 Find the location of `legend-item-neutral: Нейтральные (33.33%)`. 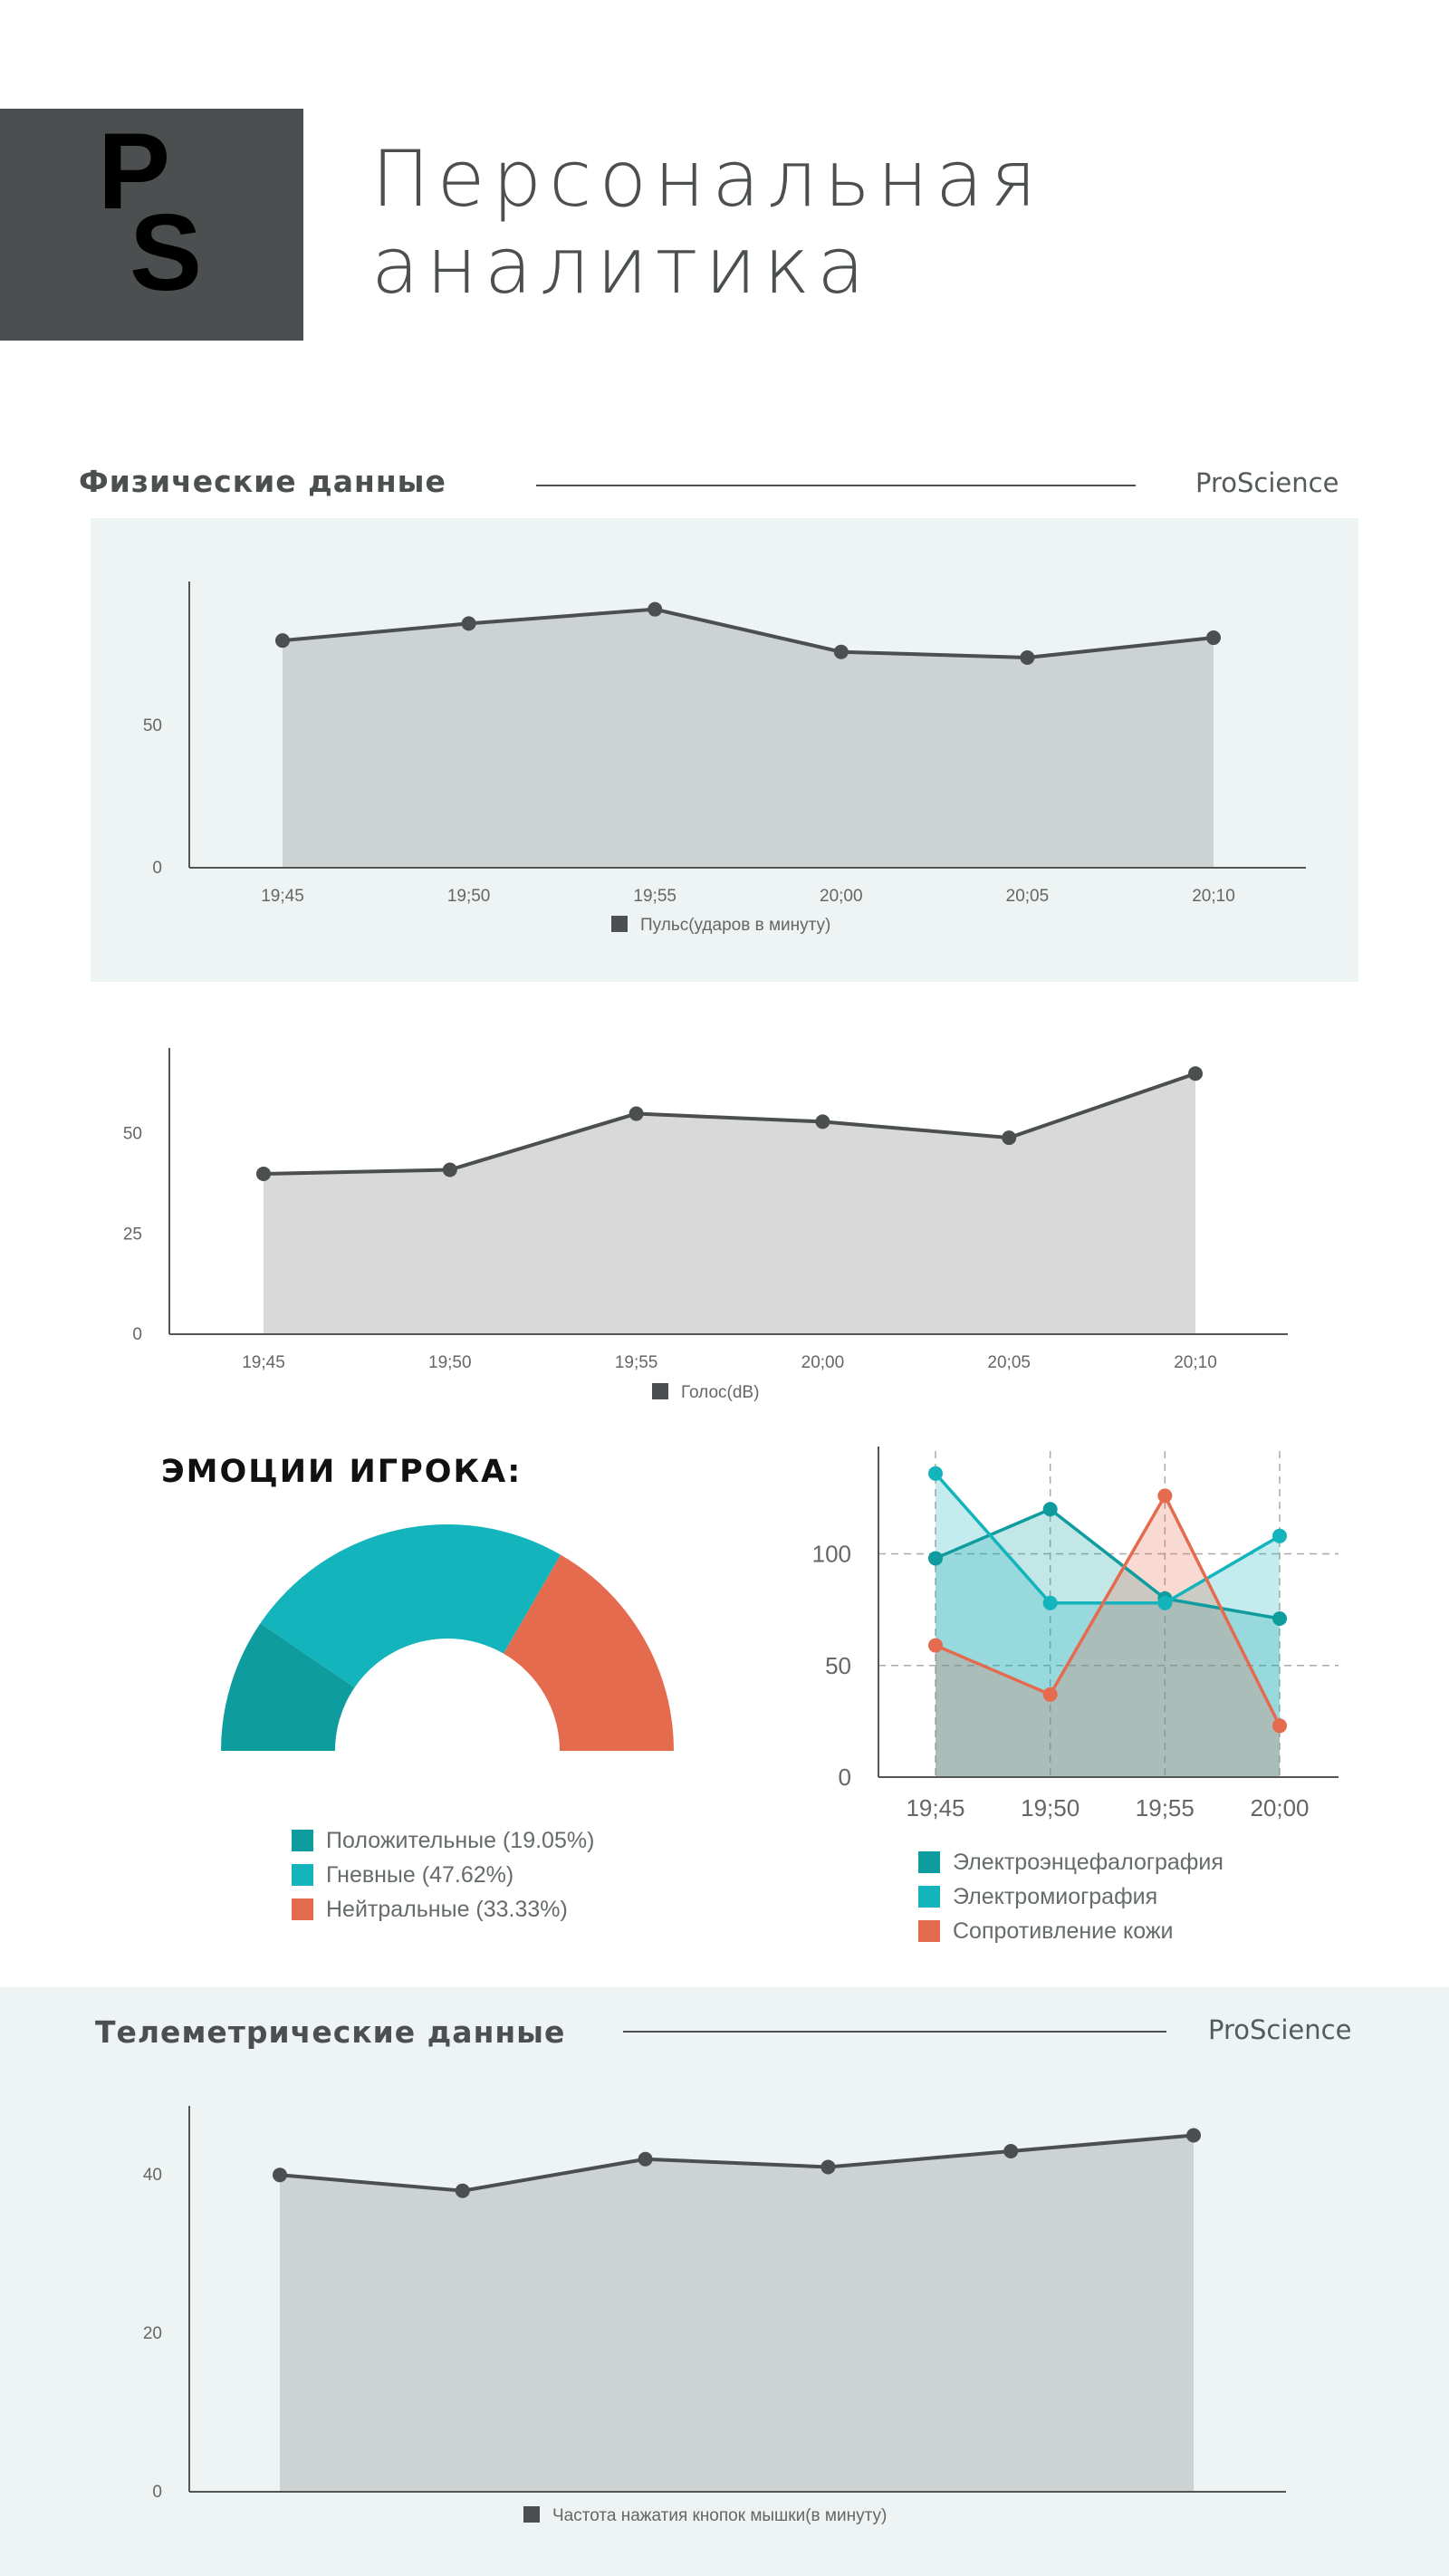

legend-item-neutral: Нейтральные (33.33%) is located at coordinates (443, 1909).